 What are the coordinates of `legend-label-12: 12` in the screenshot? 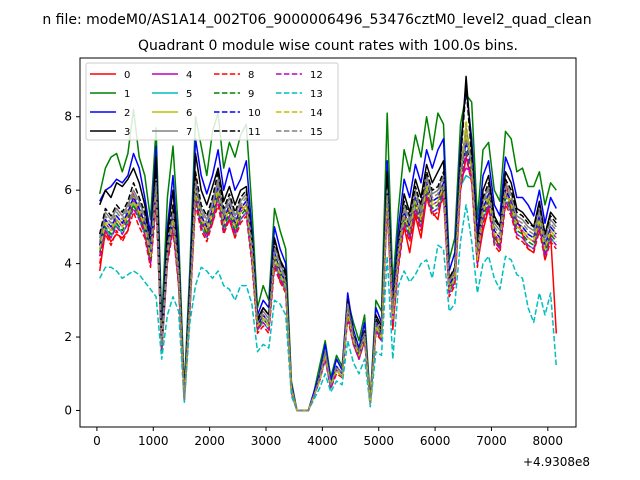 It's located at (316, 75).